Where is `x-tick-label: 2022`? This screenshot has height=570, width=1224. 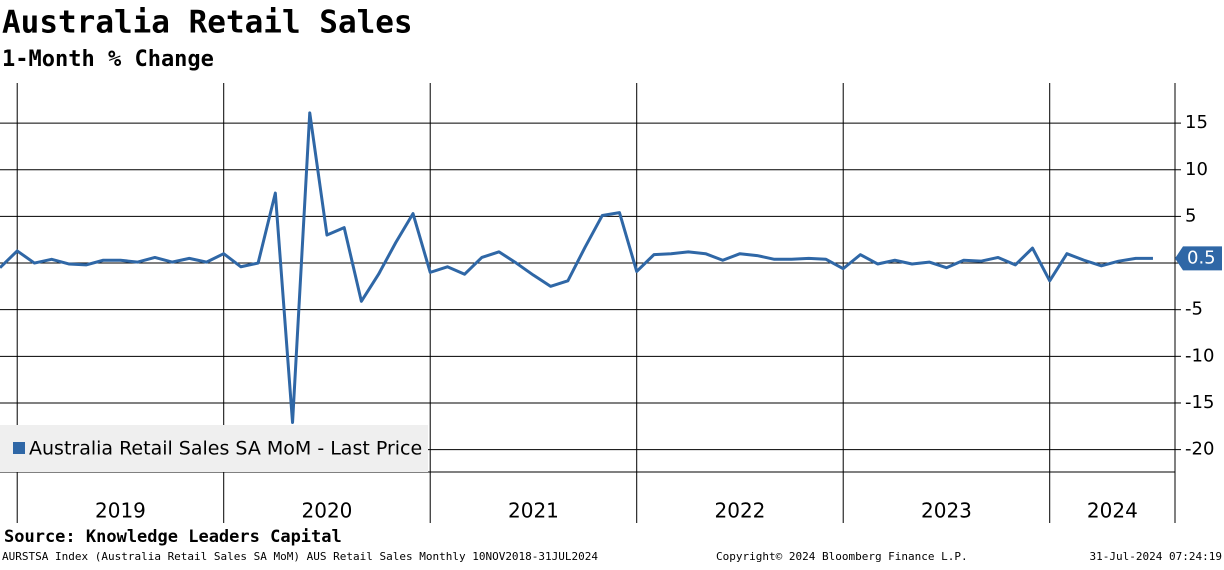 x-tick-label: 2022 is located at coordinates (740, 511).